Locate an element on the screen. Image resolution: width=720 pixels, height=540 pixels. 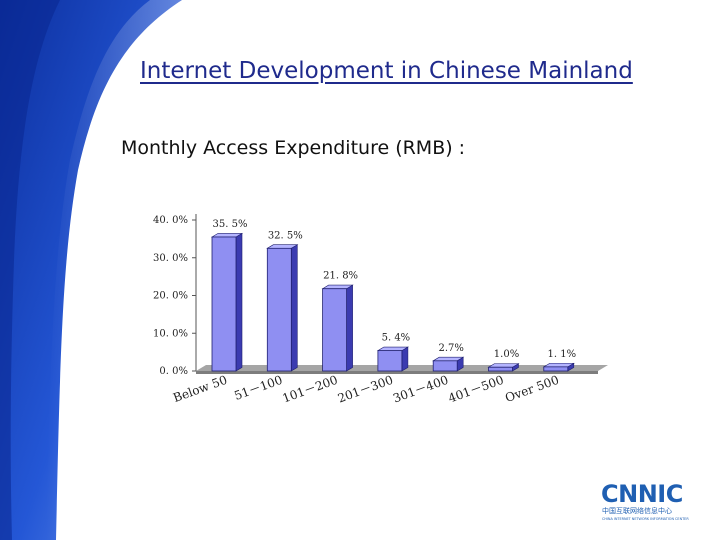
y-tick-label: 20. 0% is located at coordinates (170, 296).